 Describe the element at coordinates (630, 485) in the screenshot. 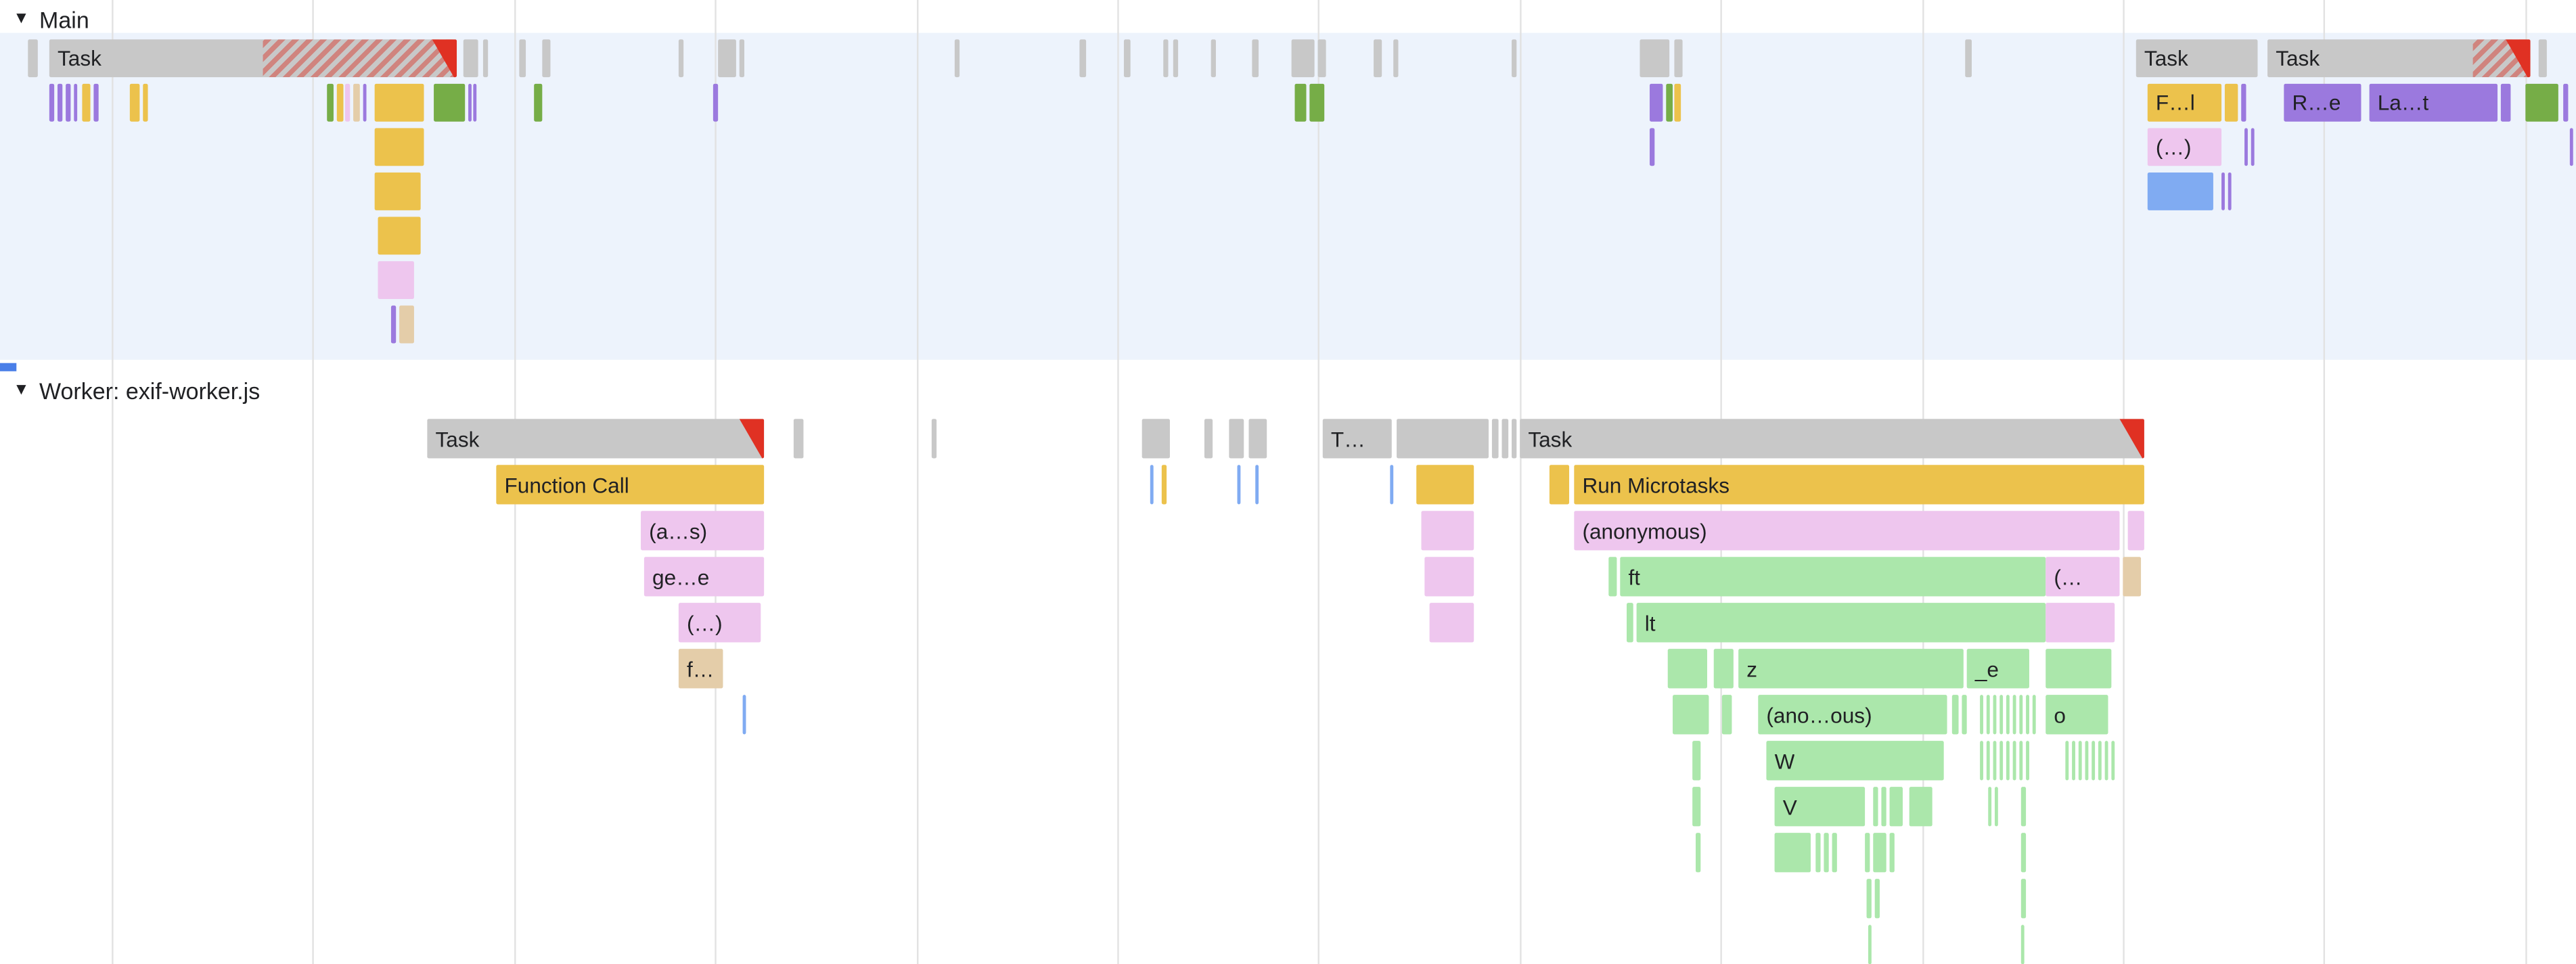

I see `flame-bar-function-call: Function Call` at that location.